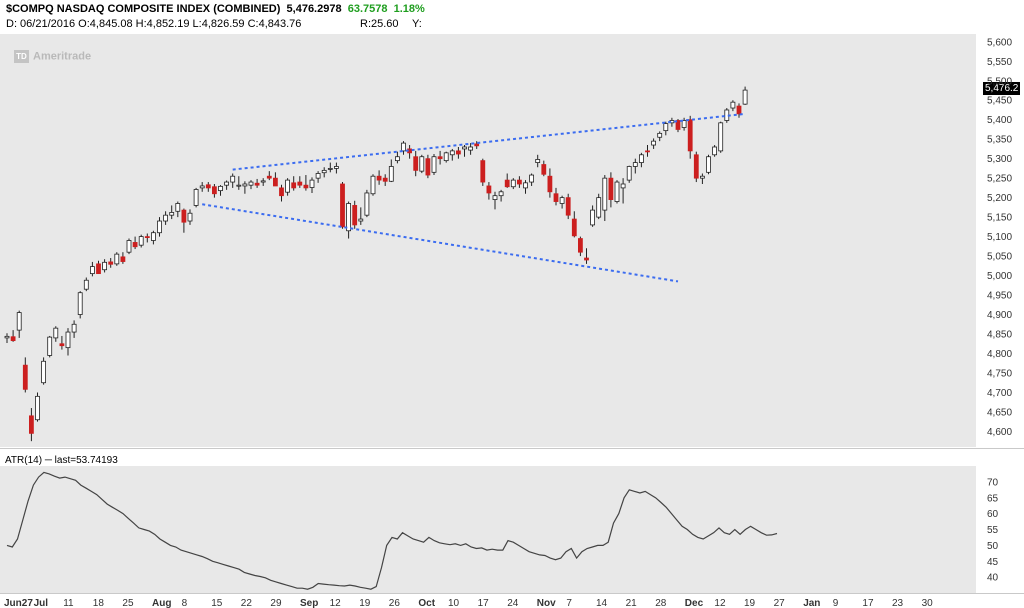  Describe the element at coordinates (999, 237) in the screenshot. I see `price-y-tick-label: 5,100` at that location.